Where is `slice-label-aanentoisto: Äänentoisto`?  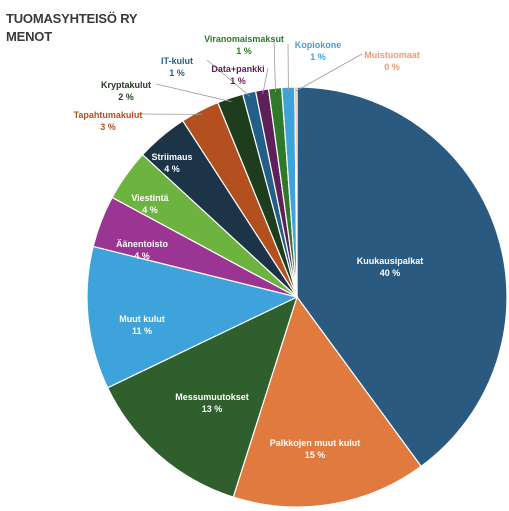 slice-label-aanentoisto: Äänentoisto is located at coordinates (142, 244).